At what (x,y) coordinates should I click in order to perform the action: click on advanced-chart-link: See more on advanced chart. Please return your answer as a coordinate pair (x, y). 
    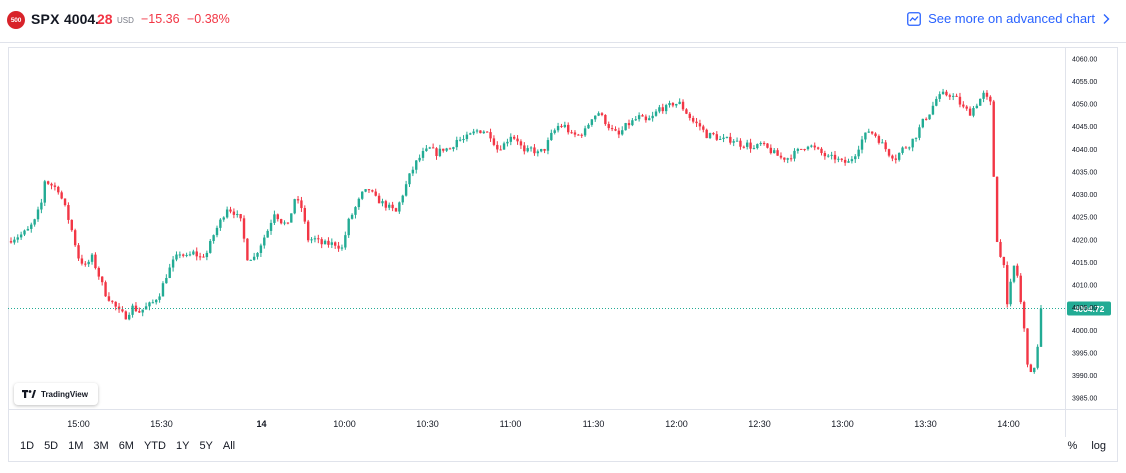
    Looking at the image, I should click on (1008, 18).